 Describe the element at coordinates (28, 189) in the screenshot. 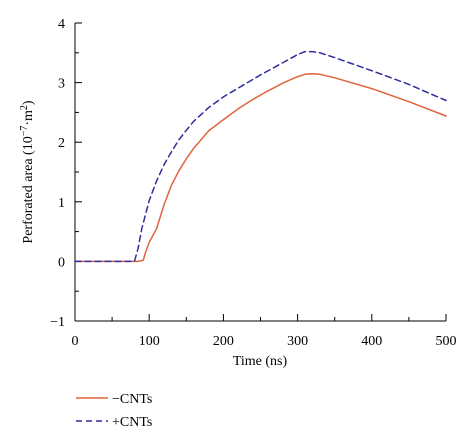

I see `y-axis-title-main: Perforated area (10` at that location.